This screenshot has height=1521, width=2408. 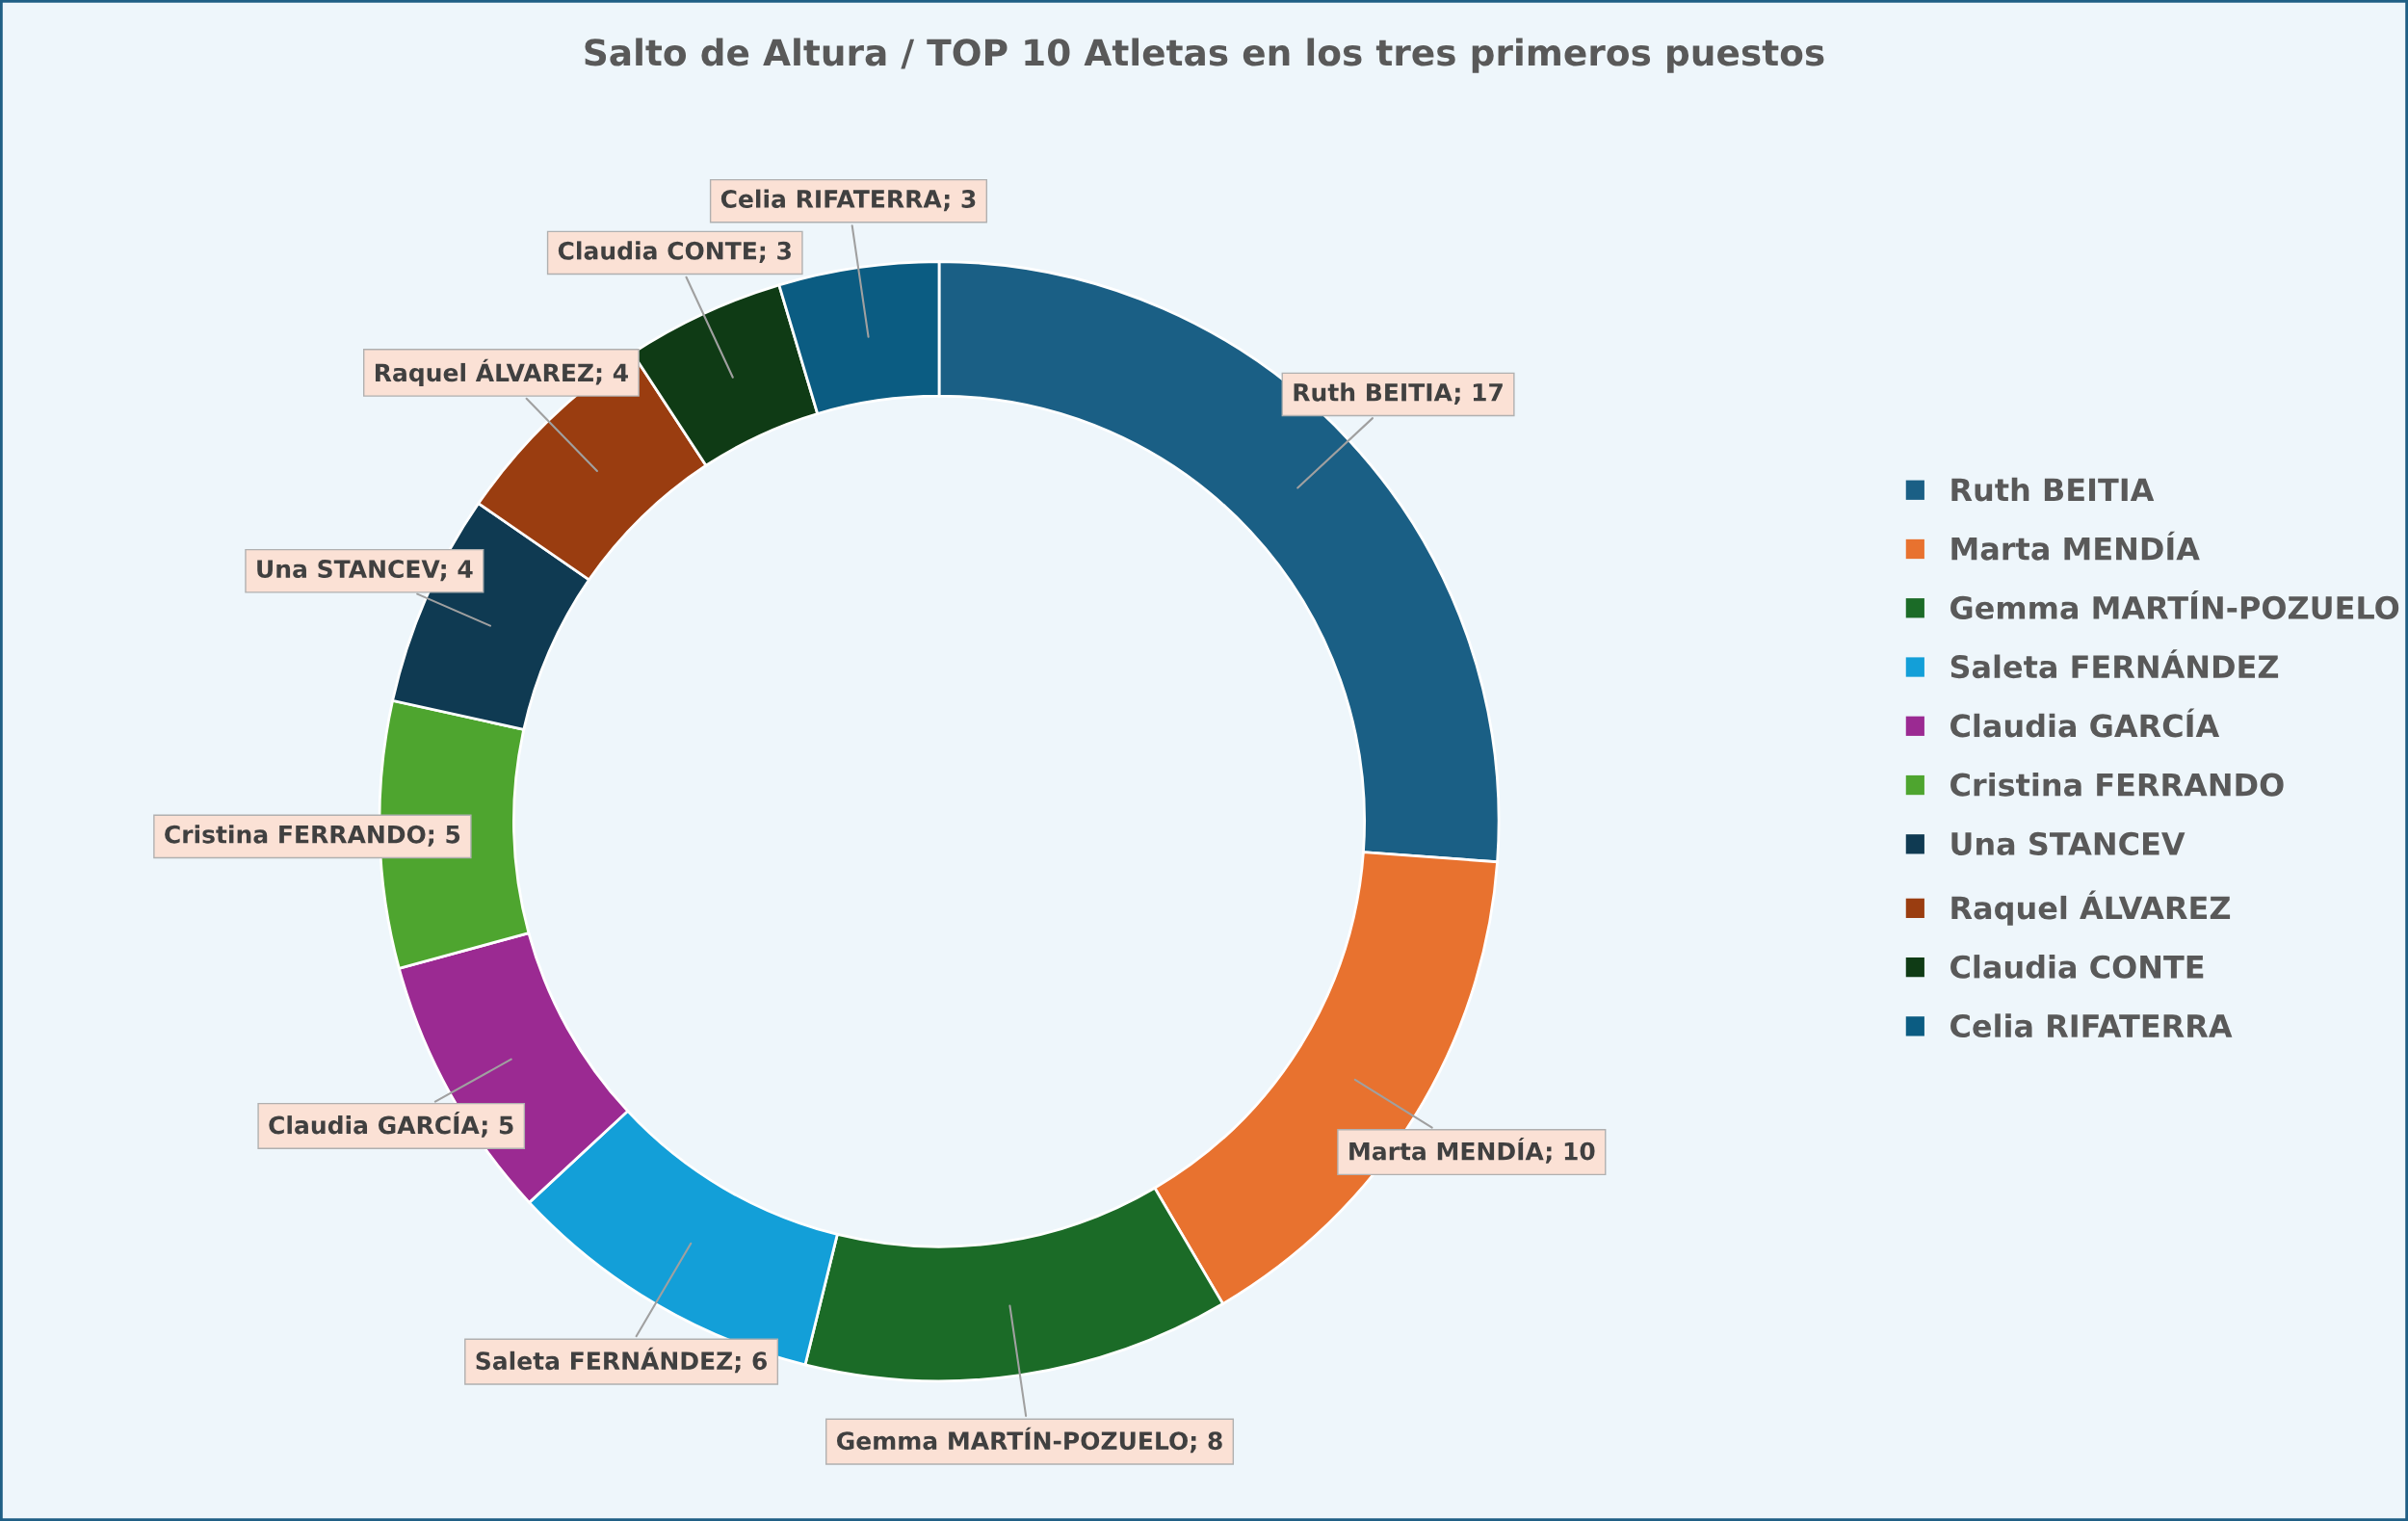 What do you see at coordinates (2068, 843) in the screenshot?
I see `legend-label: Una STANCEV` at bounding box center [2068, 843].